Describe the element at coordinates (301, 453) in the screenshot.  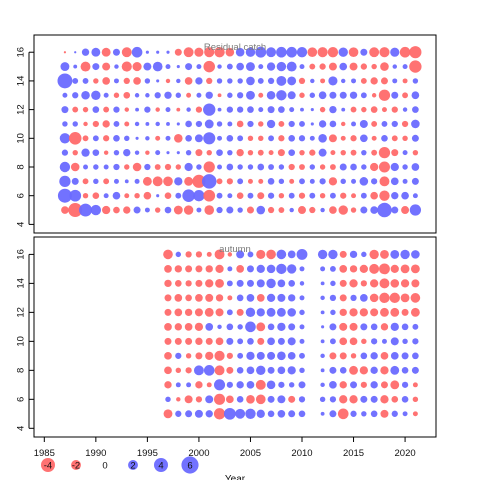
I see `x-tick-label: 2010` at that location.